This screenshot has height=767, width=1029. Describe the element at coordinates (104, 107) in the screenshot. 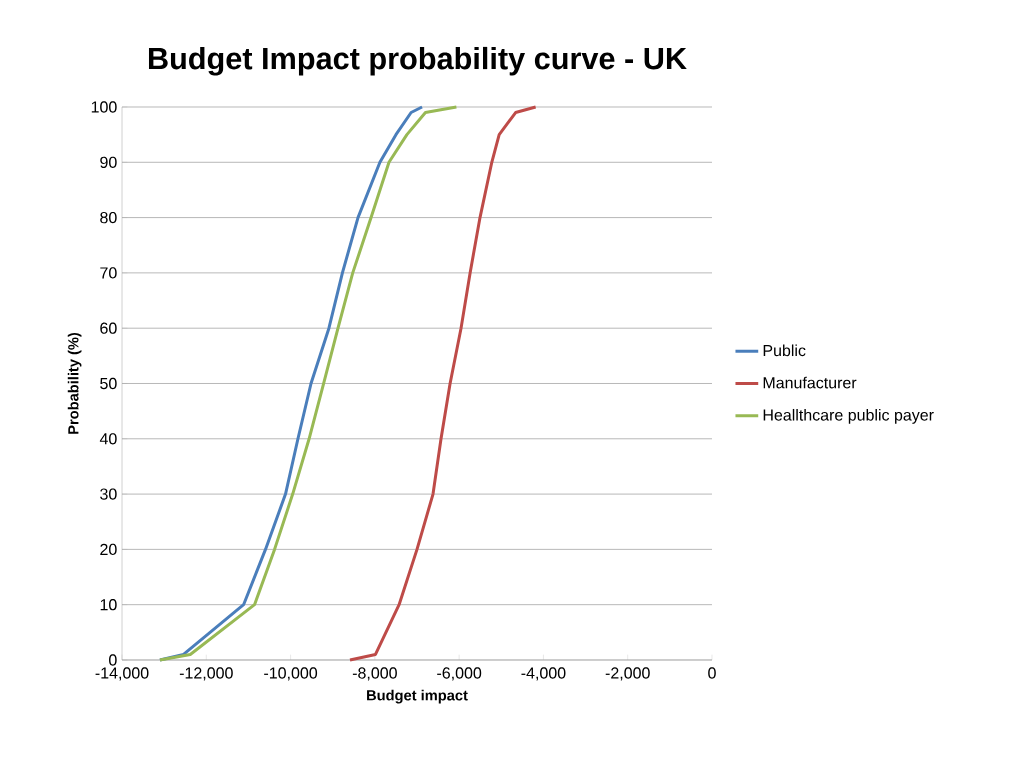

I see `y-tick-label: 100` at that location.